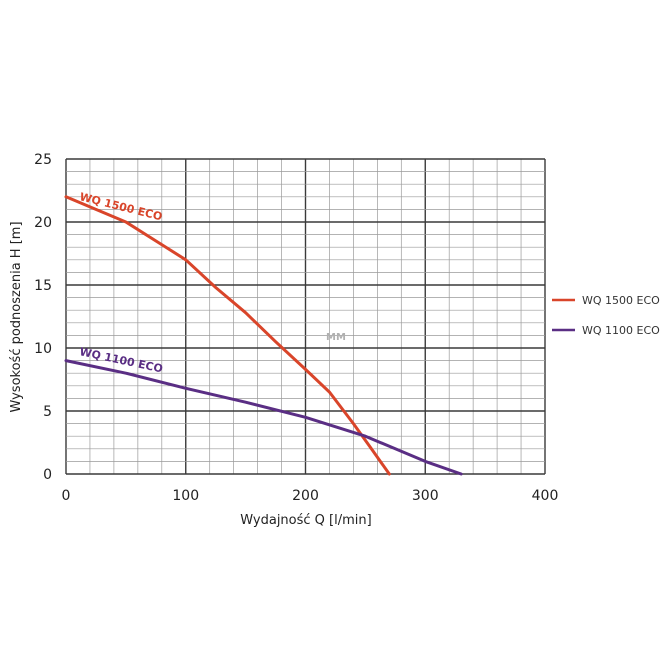  Describe the element at coordinates (66, 496) in the screenshot. I see `x-tick-label: 0` at that location.